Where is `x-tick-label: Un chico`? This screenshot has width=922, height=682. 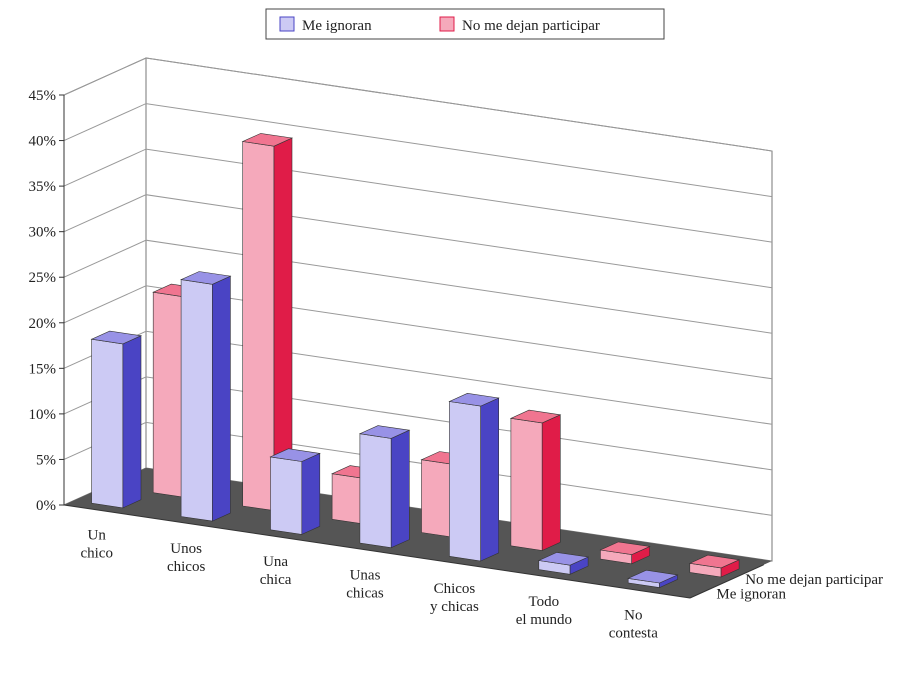
x-tick-label: Un chico is located at coordinates (96, 545).